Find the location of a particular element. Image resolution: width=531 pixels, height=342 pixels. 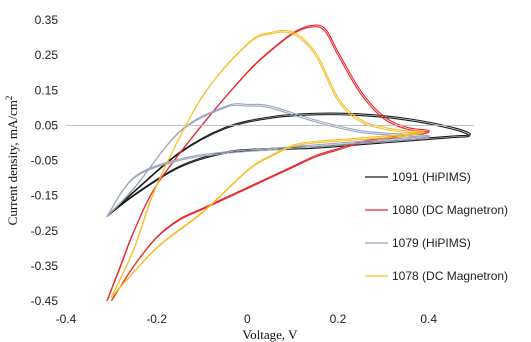

x-tick-label: -0.2 is located at coordinates (156, 319).